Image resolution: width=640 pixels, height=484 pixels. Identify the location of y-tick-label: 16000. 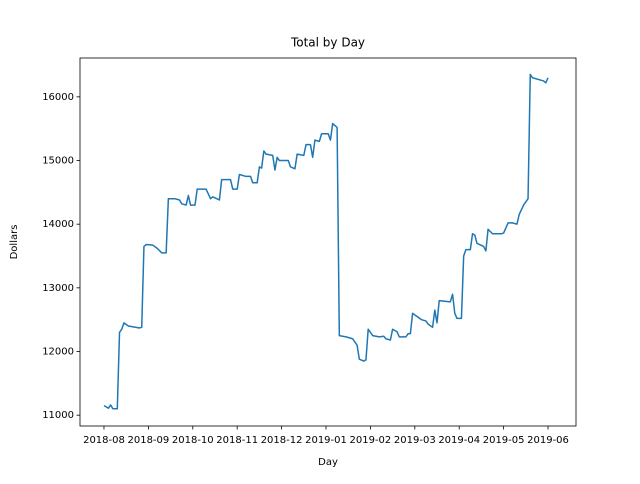
(58, 97).